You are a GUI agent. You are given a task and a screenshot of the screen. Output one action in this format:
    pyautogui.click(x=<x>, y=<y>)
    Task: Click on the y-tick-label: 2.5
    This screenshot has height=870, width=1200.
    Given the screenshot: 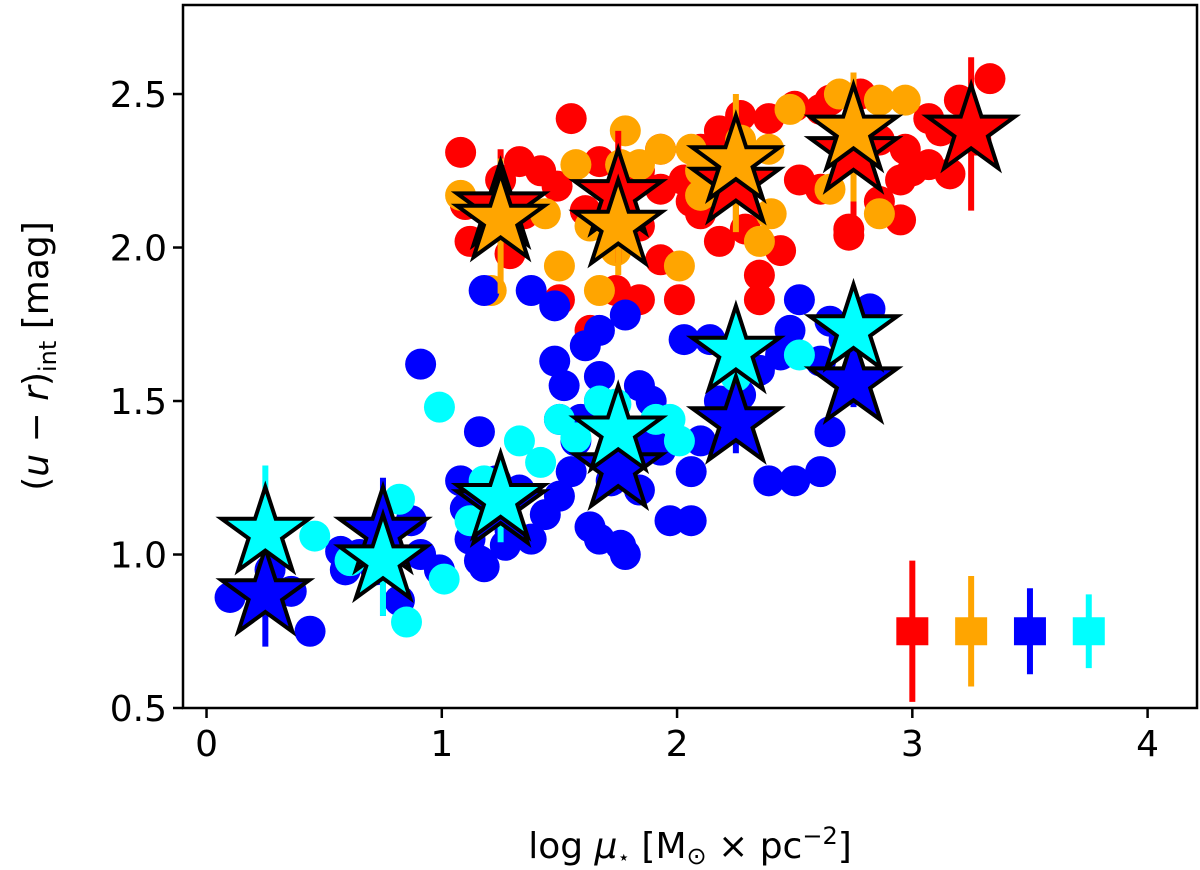 What is the action you would take?
    pyautogui.click(x=138, y=95)
    